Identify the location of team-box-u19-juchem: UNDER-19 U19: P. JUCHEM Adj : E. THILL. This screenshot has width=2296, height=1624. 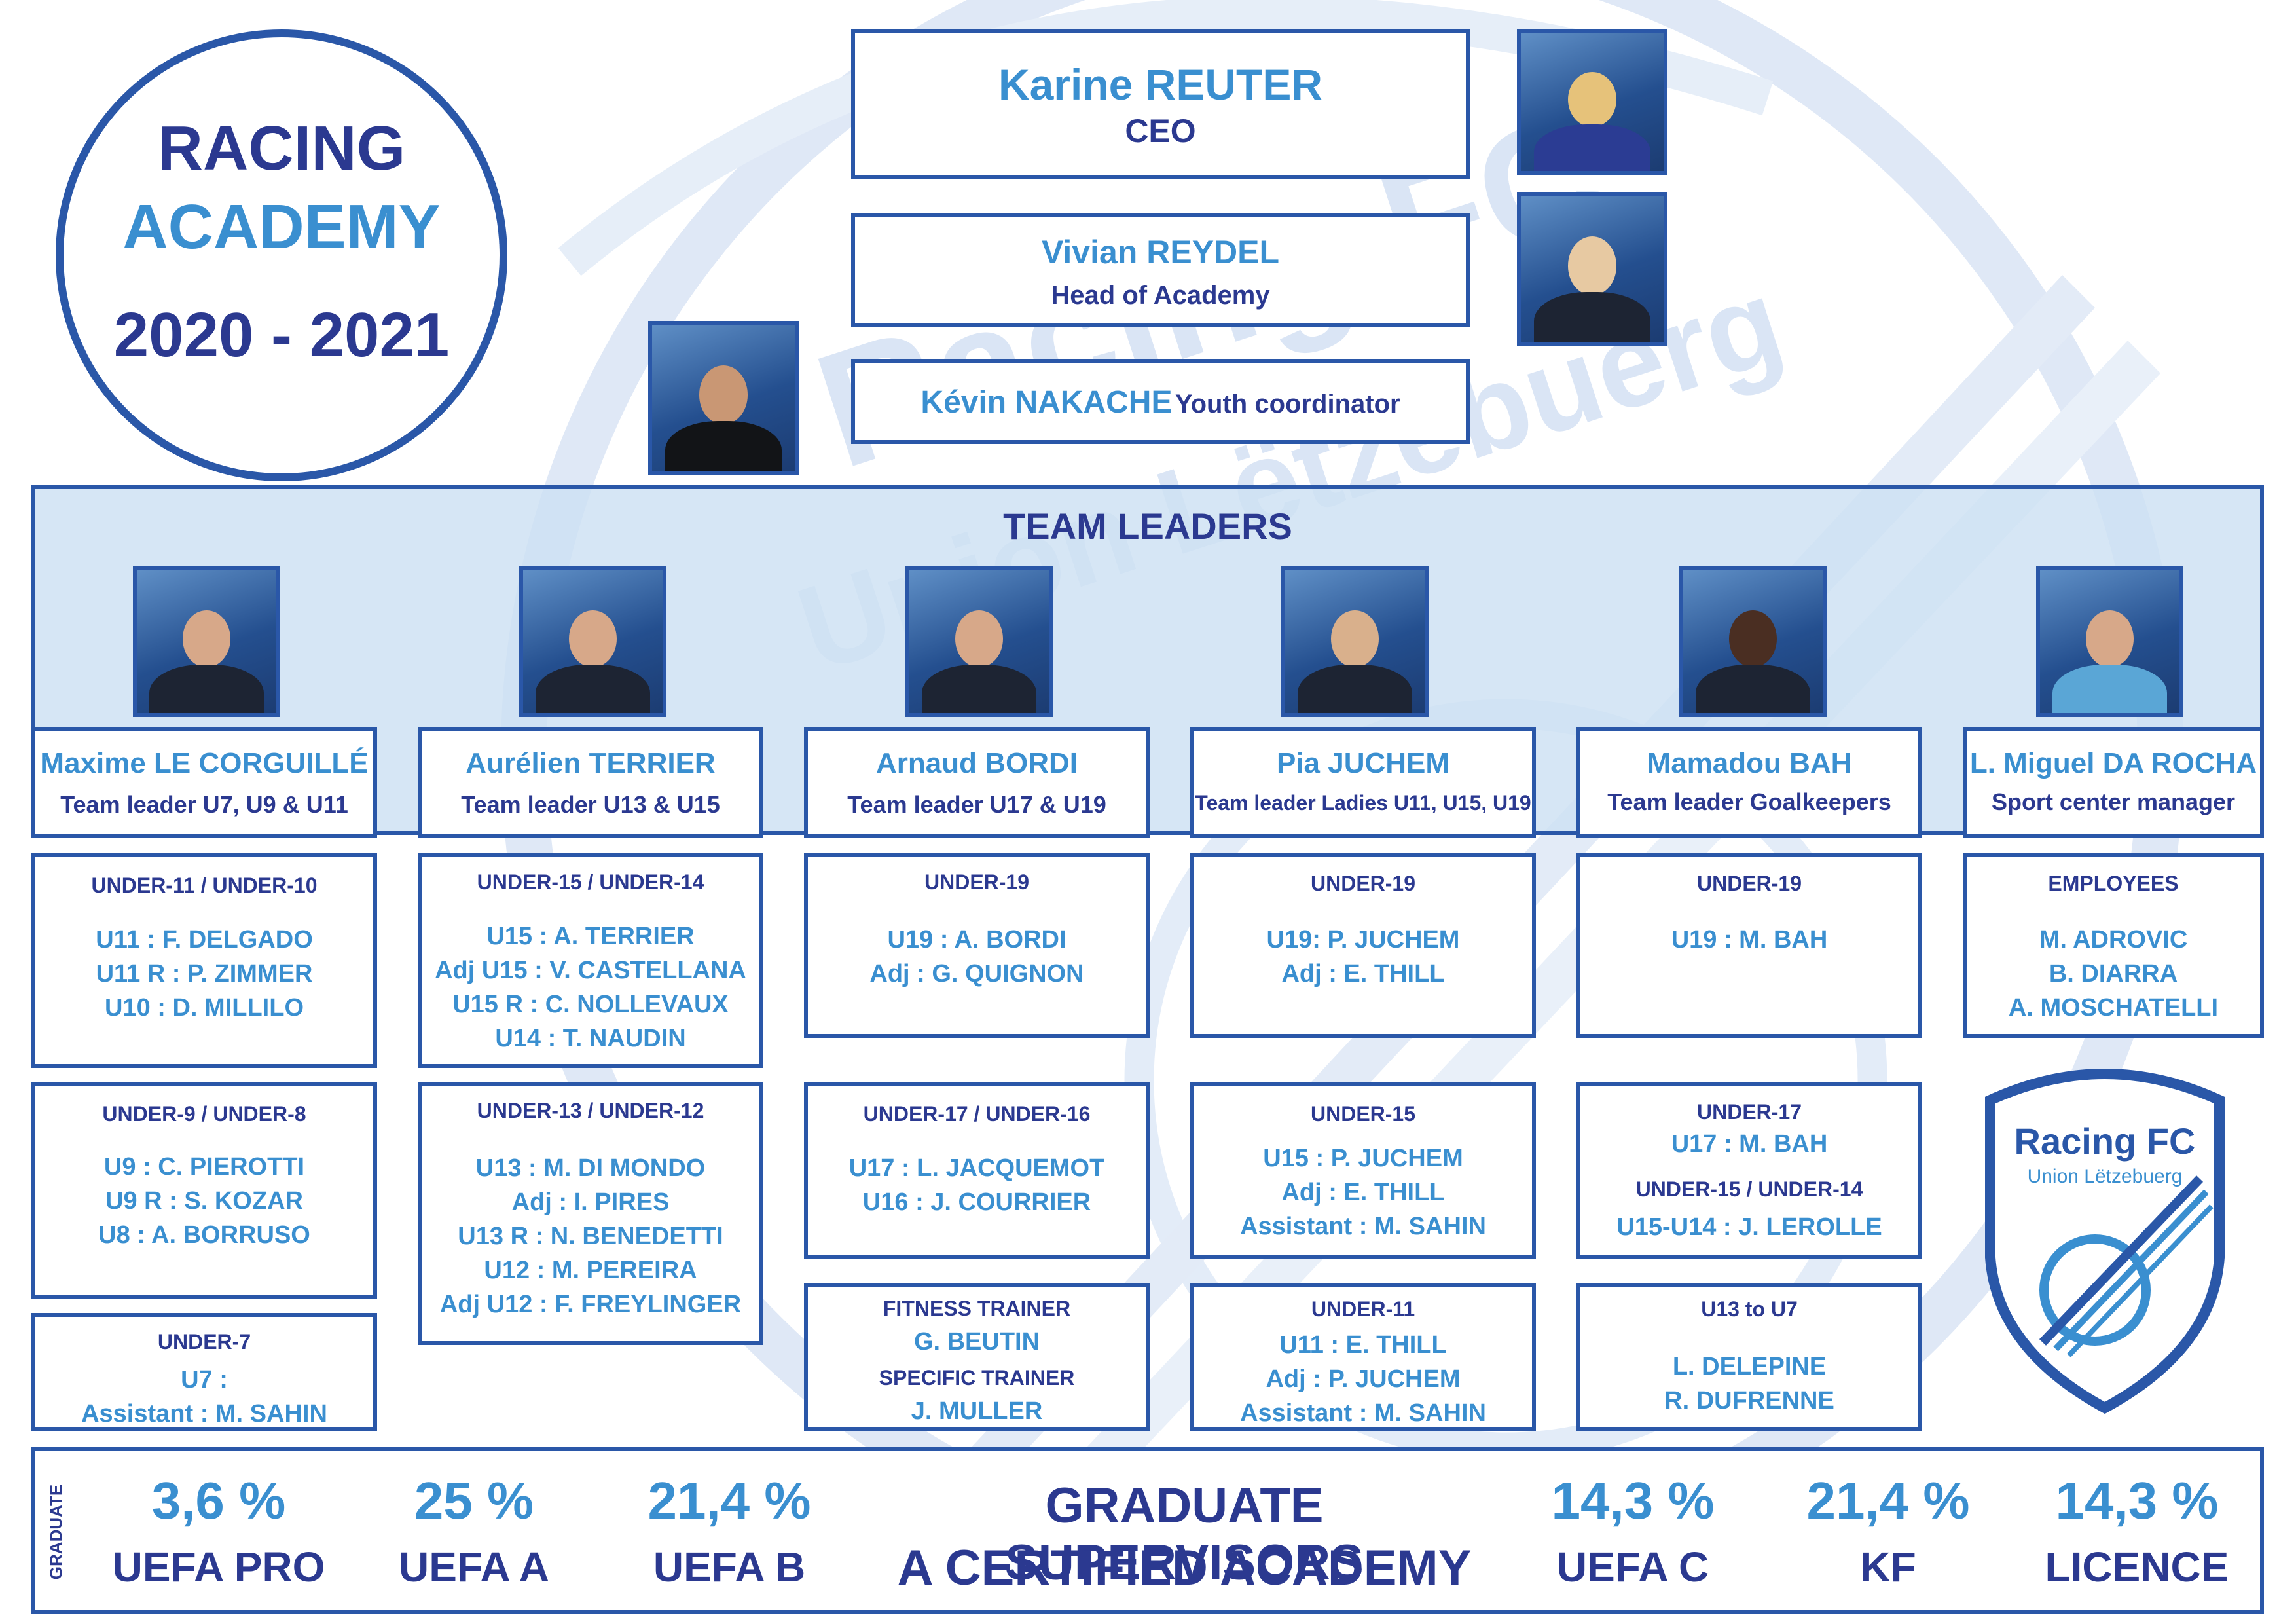
(1363, 945).